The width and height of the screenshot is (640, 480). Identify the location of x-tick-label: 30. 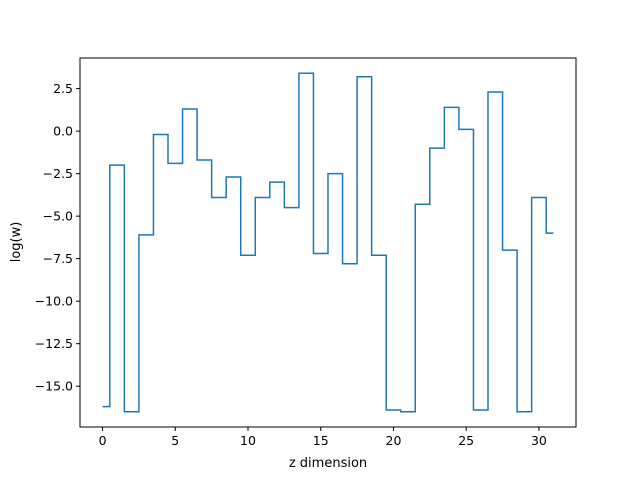
(539, 440).